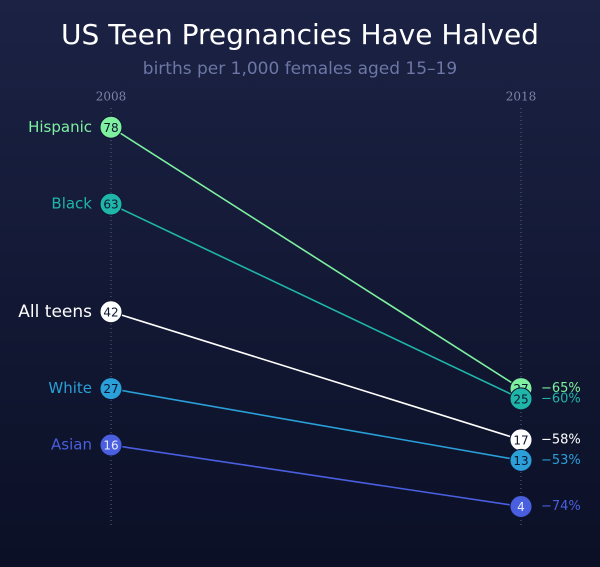  Describe the element at coordinates (561, 388) in the screenshot. I see `change-label: −65%` at that location.